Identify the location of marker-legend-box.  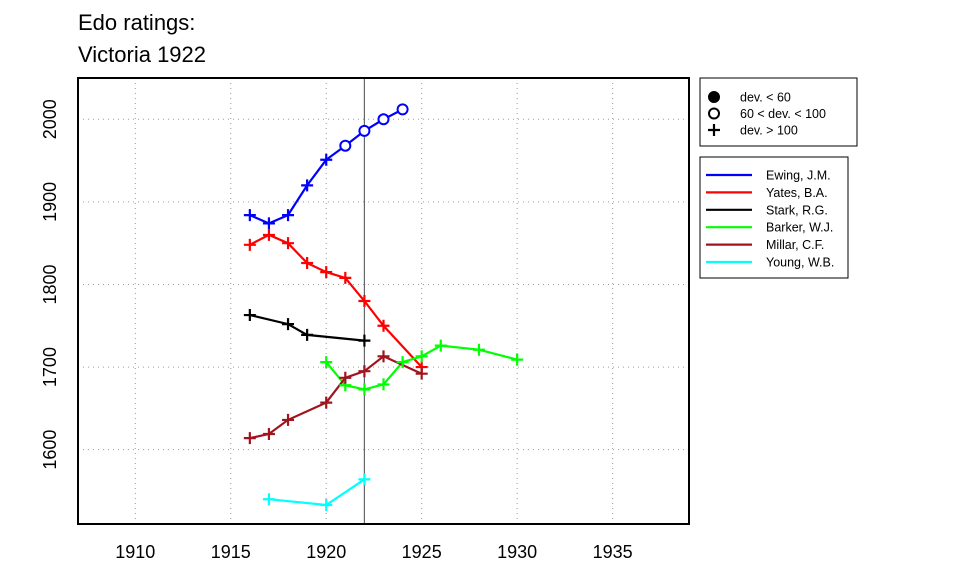
(778, 112).